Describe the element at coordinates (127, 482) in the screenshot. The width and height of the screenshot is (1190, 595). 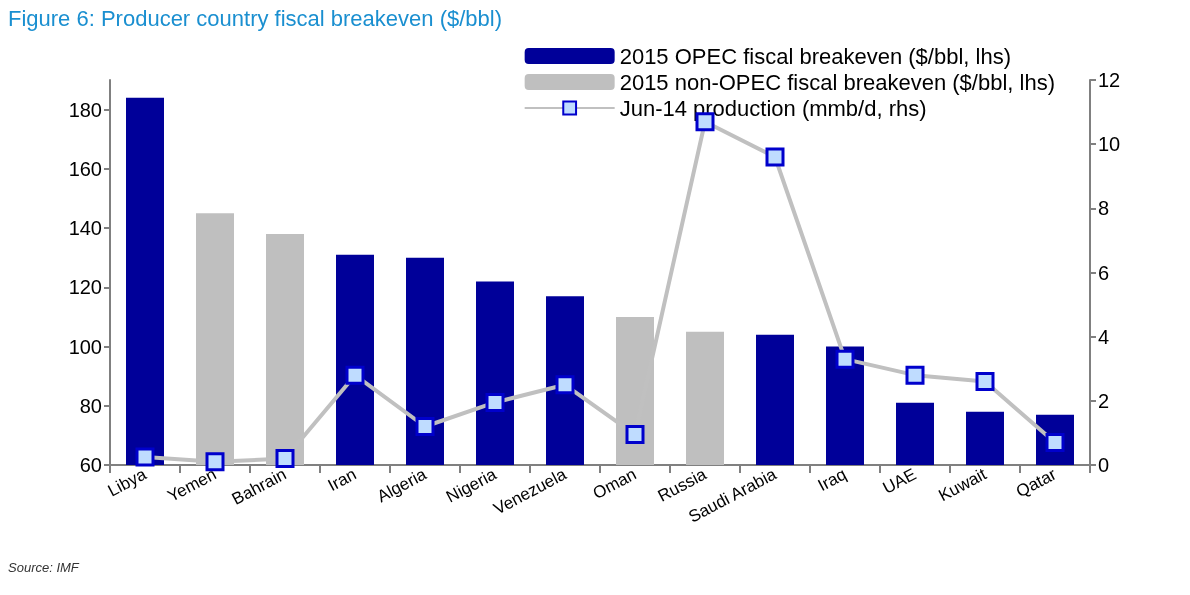
I see `x-tick-label: Libya` at that location.